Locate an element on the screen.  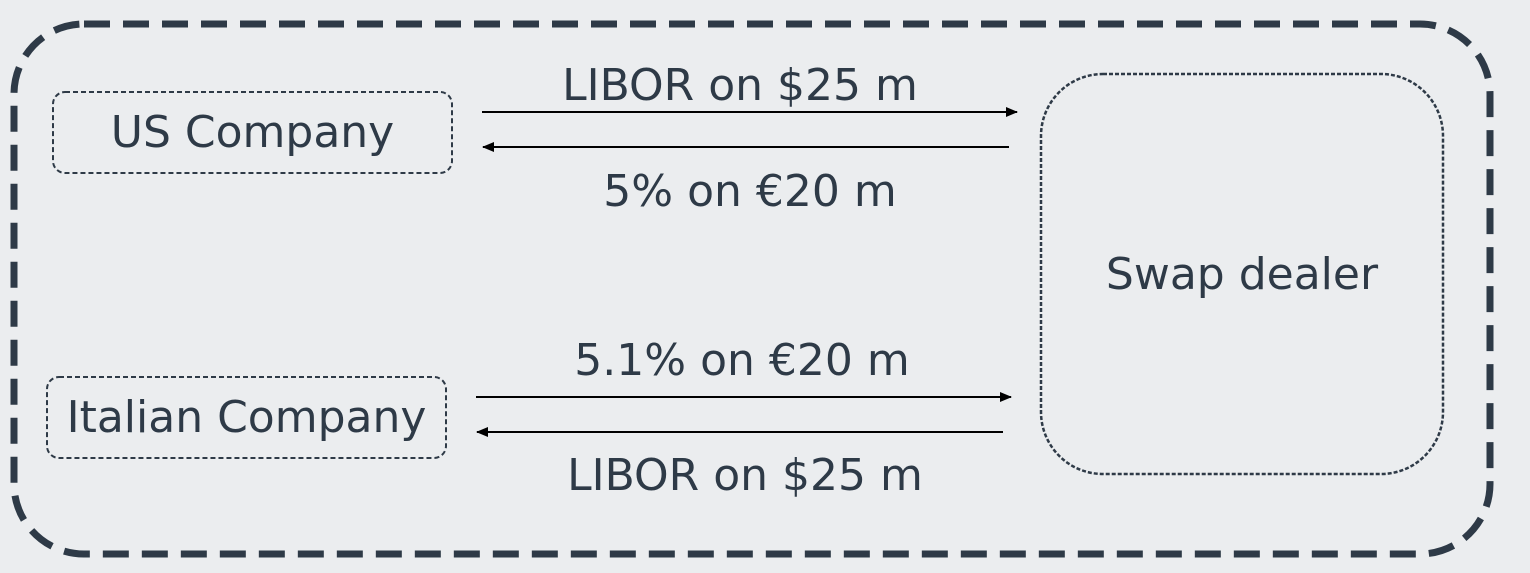
italian-company-box is located at coordinates (246, 417).